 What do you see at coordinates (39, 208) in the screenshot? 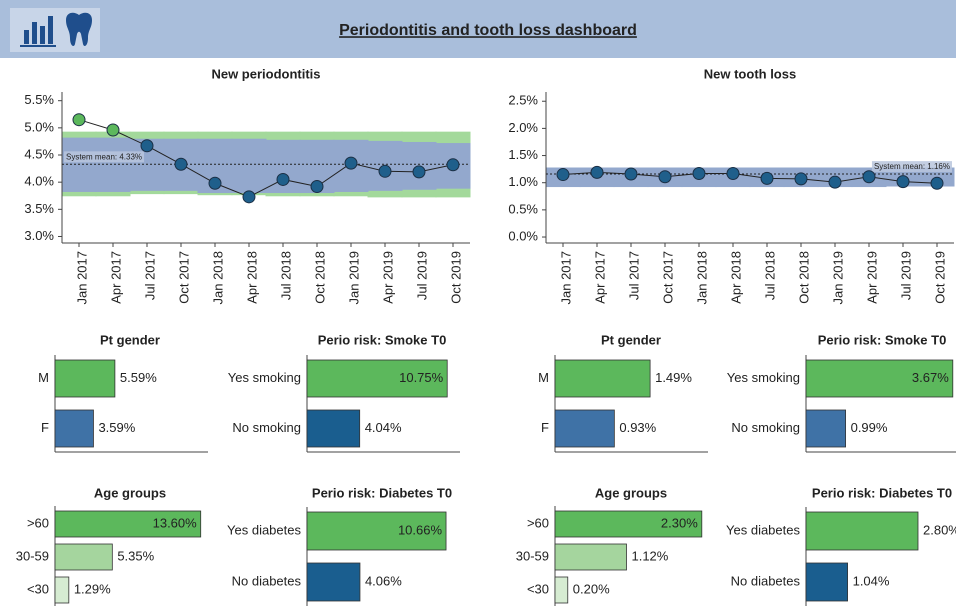
I see `y-tick-label: 3.5%` at bounding box center [39, 208].